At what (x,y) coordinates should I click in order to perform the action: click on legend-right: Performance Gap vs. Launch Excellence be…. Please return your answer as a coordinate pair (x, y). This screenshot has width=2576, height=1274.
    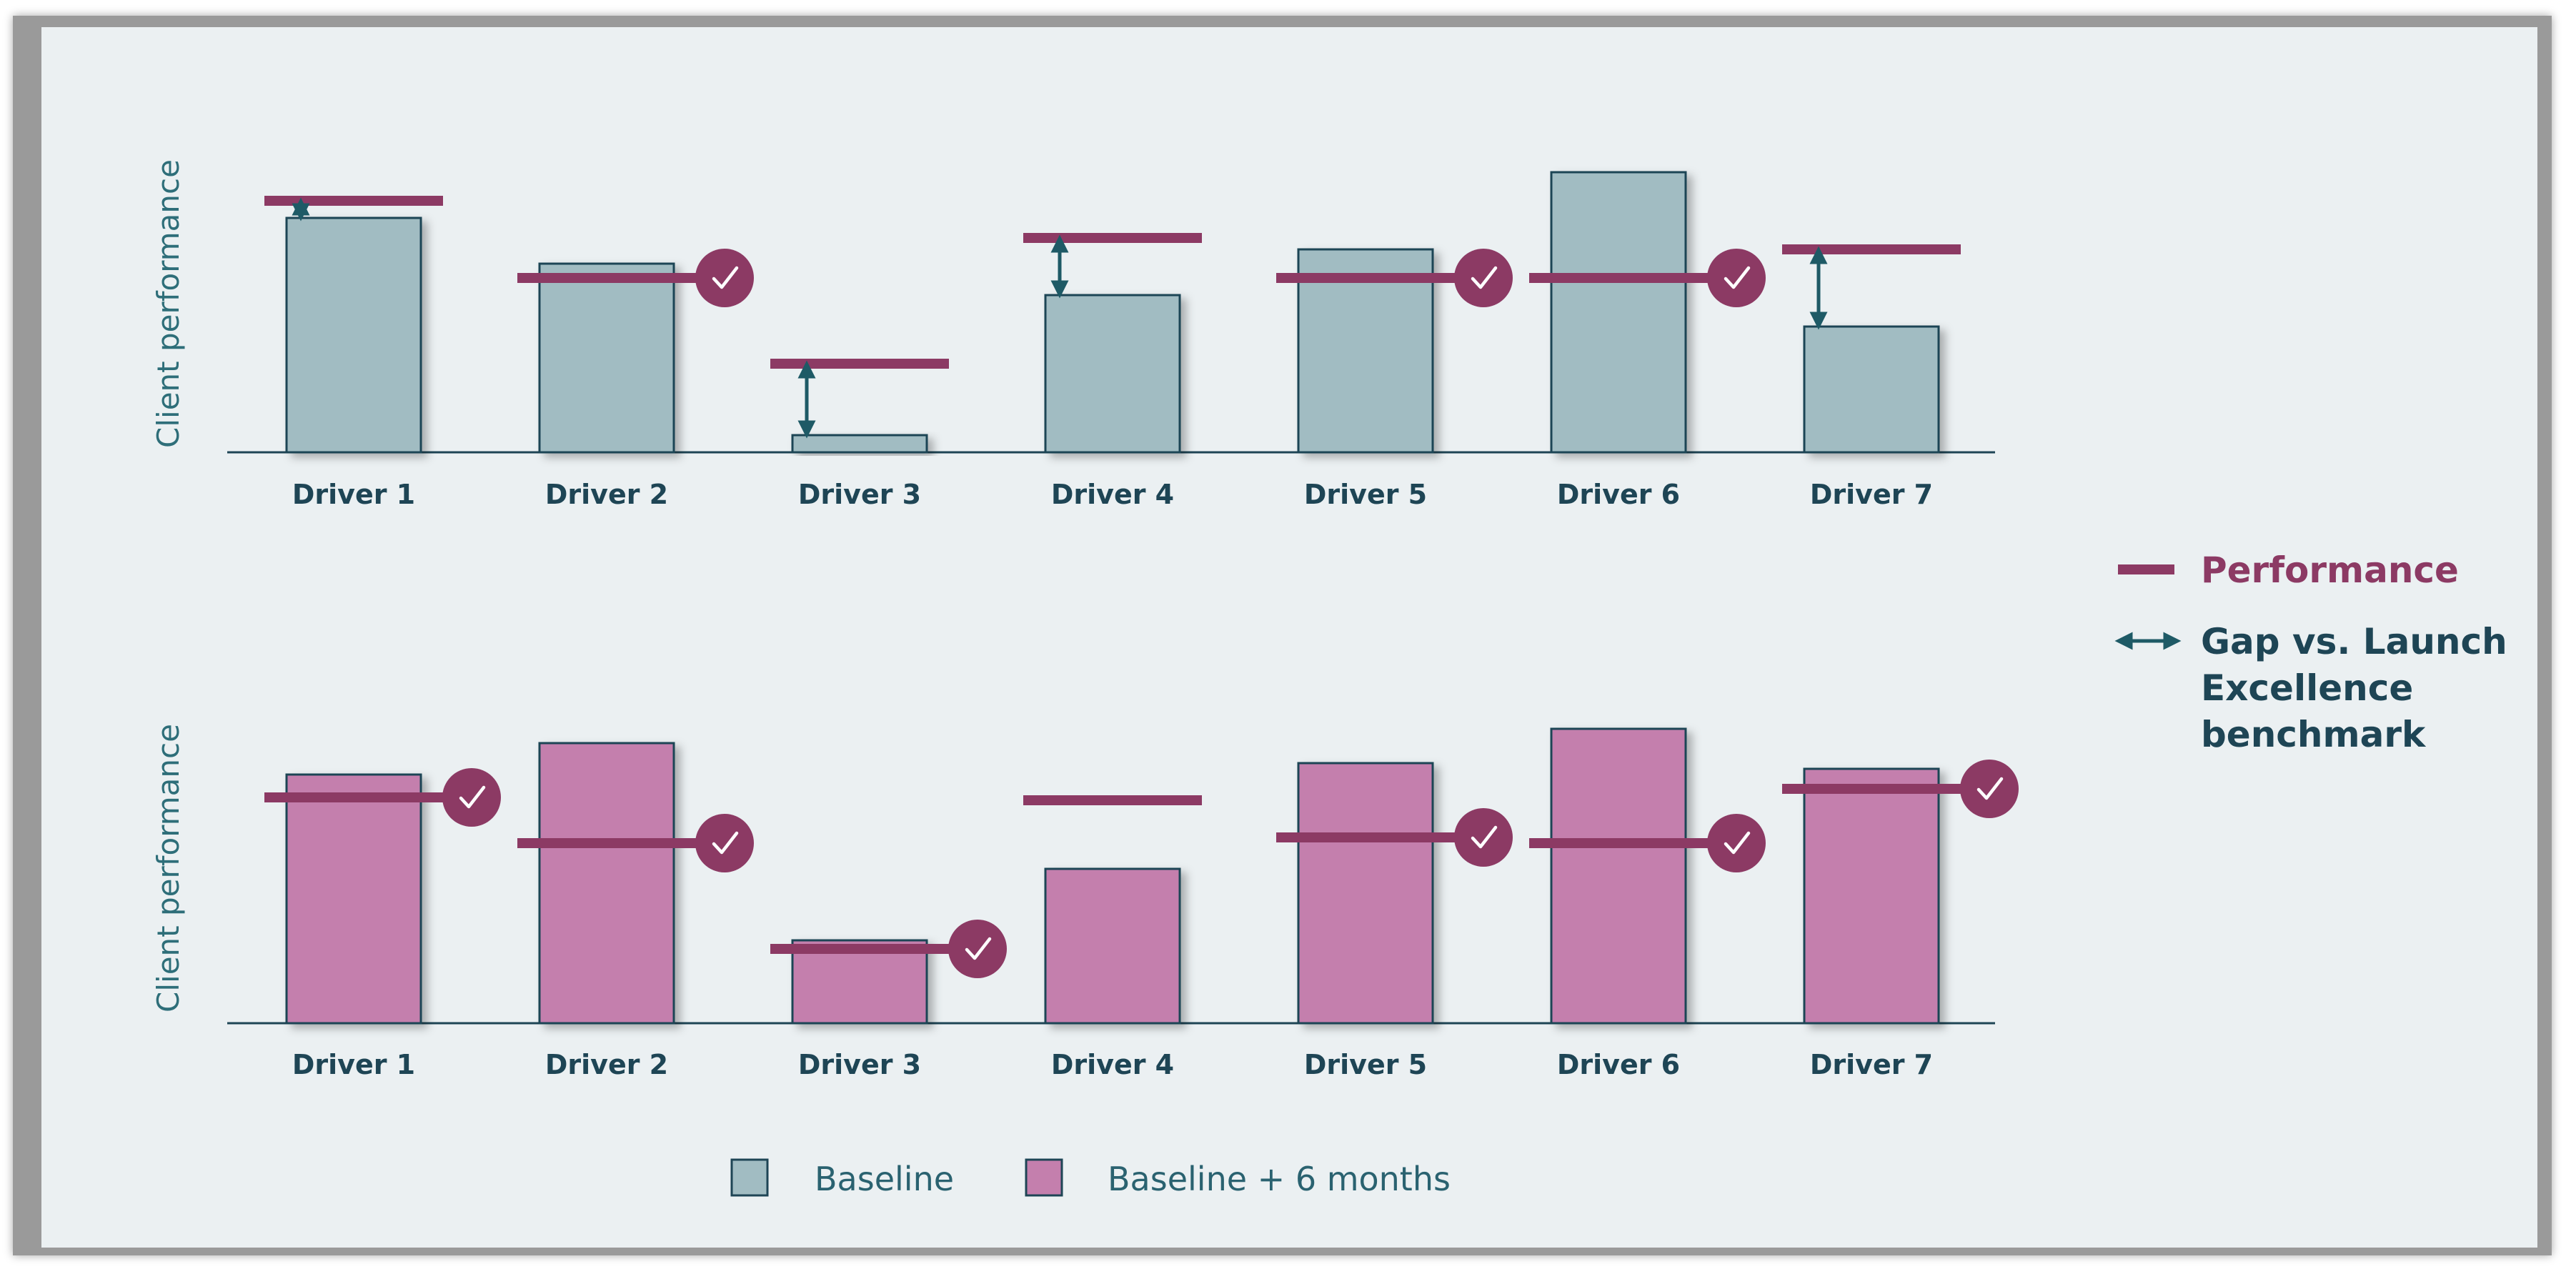
    Looking at the image, I should click on (2310, 652).